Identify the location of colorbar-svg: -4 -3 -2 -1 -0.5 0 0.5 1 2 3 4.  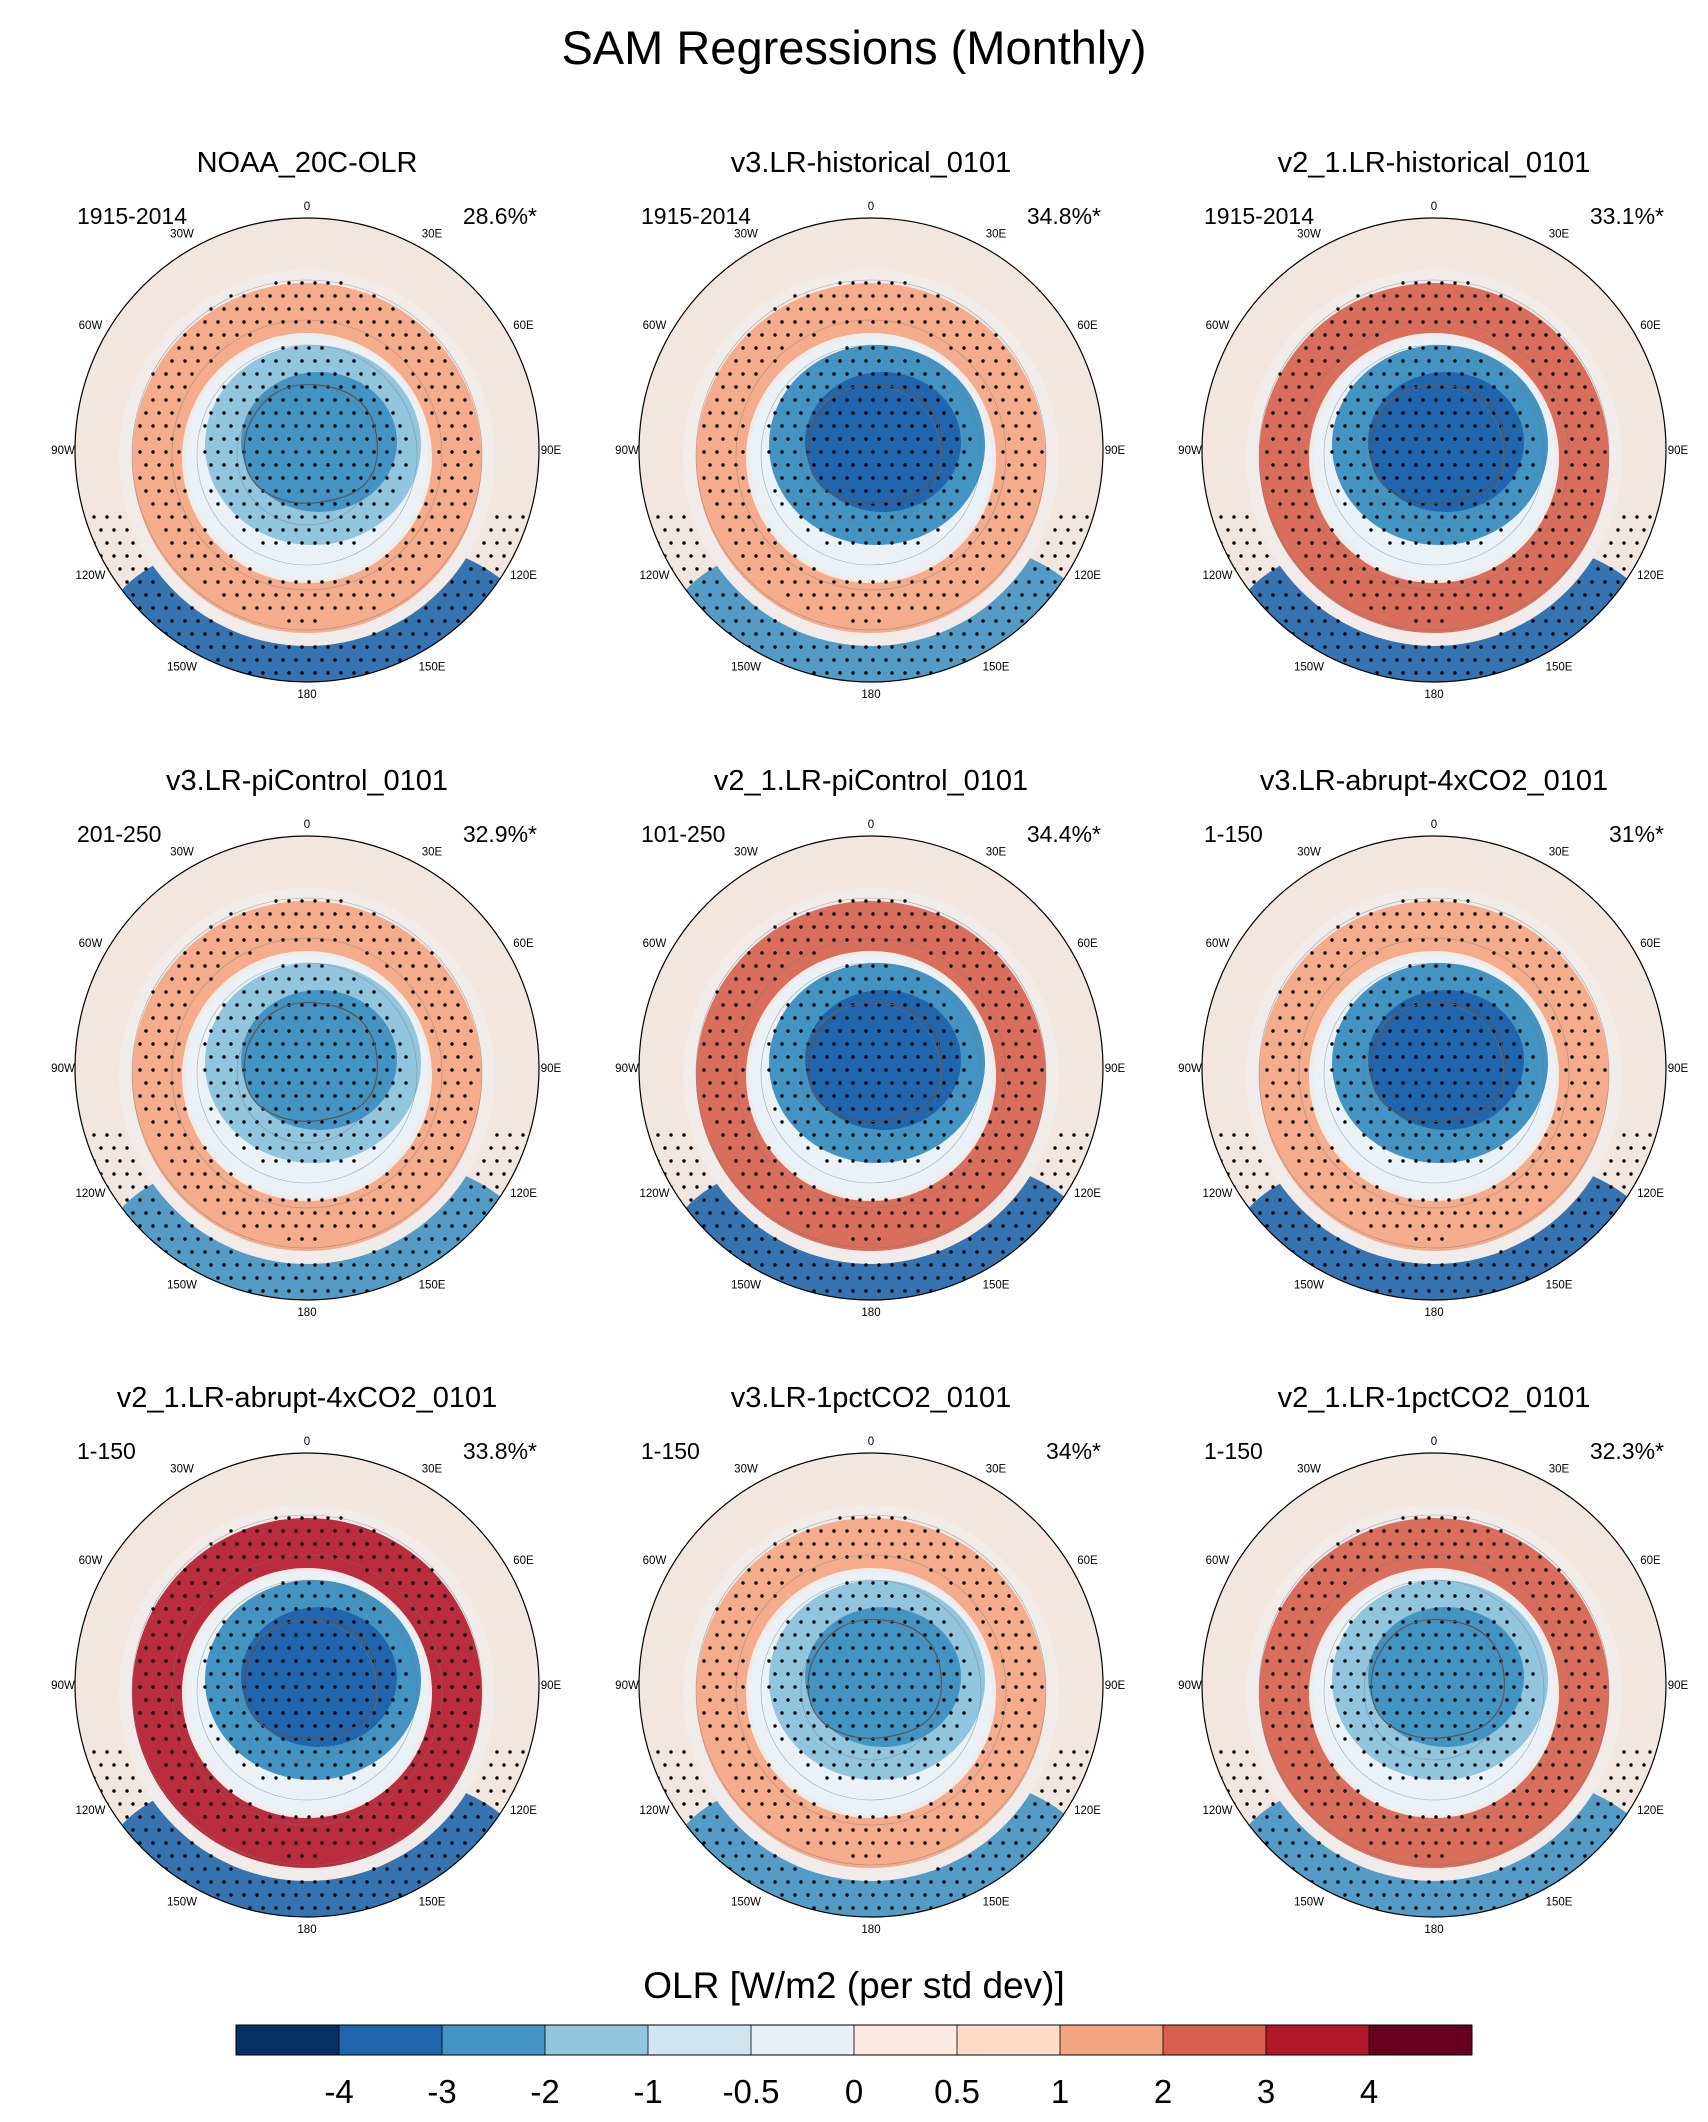
(854, 2067).